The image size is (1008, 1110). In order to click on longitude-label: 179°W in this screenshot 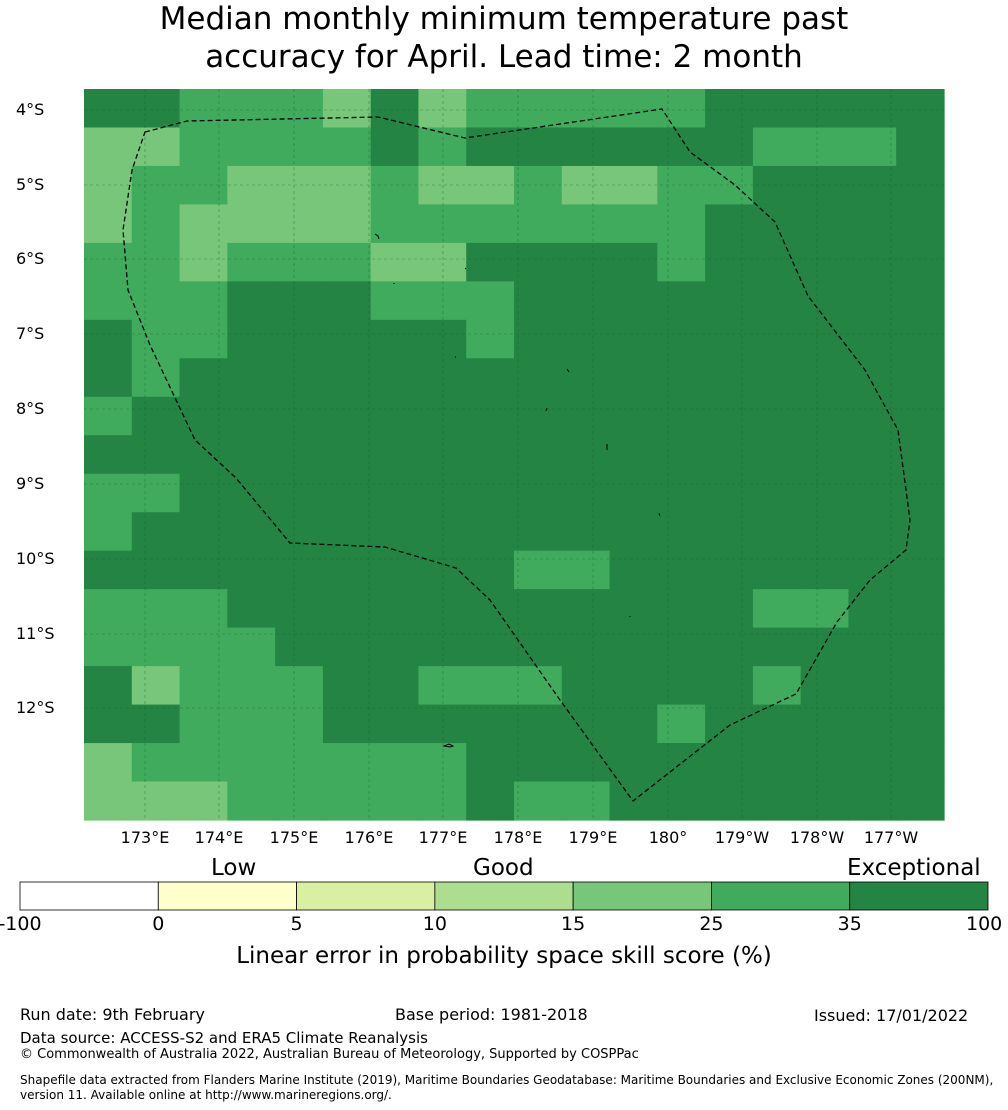, I will do `click(742, 837)`.